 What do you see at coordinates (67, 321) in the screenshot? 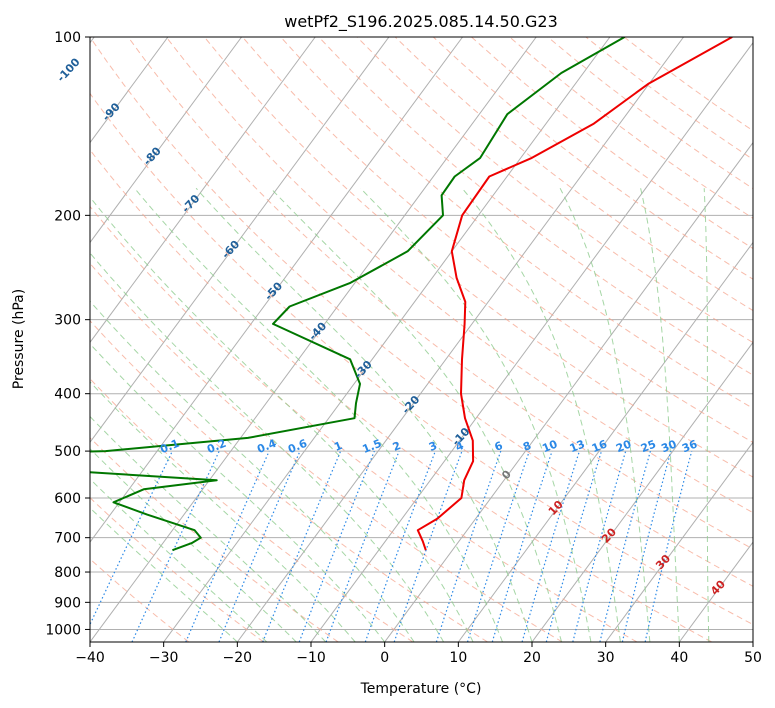
I see `y-tick-label: 300` at bounding box center [67, 321].